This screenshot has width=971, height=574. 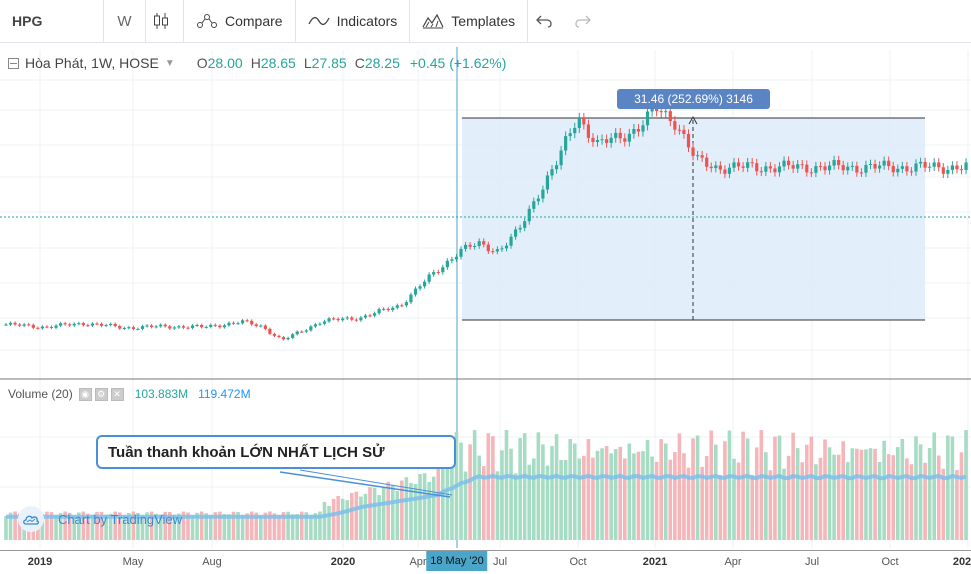 I want to click on settings-icon: ⚙, so click(x=101, y=394).